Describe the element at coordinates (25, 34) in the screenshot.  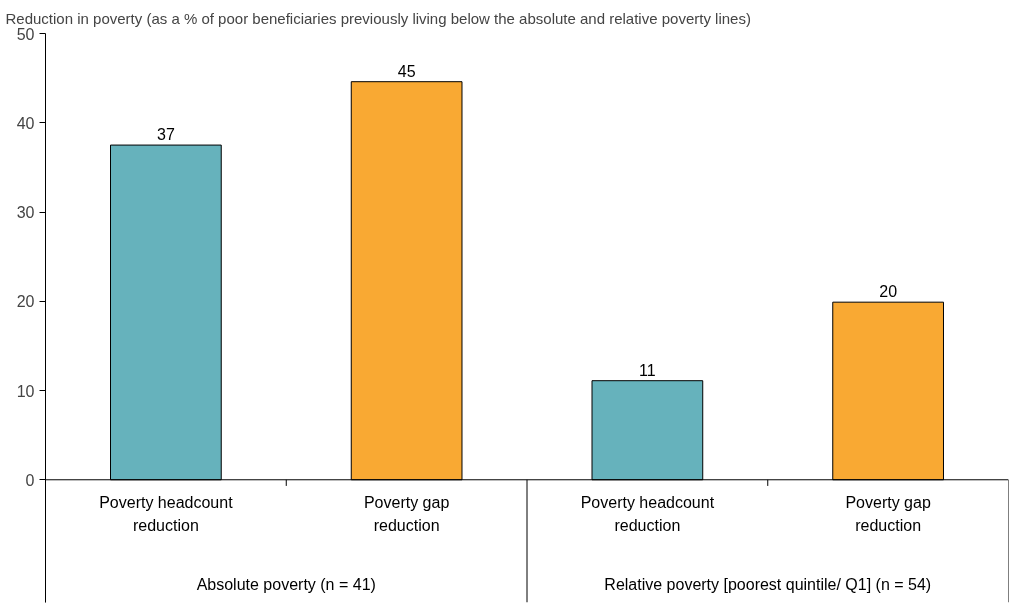
I see `y-tick-label: 50` at that location.